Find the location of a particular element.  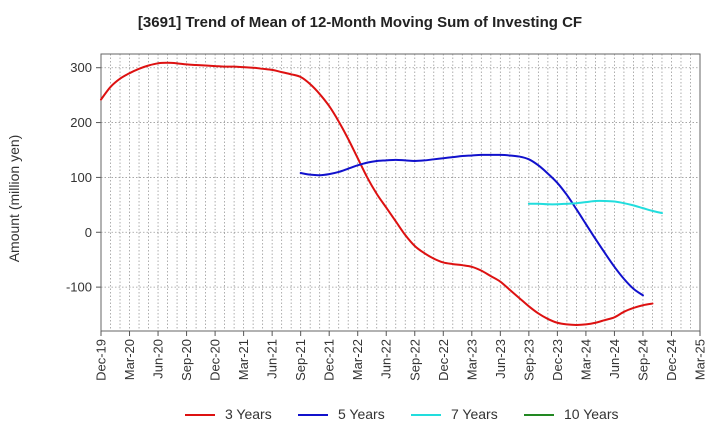

legend-label: 5 Years is located at coordinates (361, 414).